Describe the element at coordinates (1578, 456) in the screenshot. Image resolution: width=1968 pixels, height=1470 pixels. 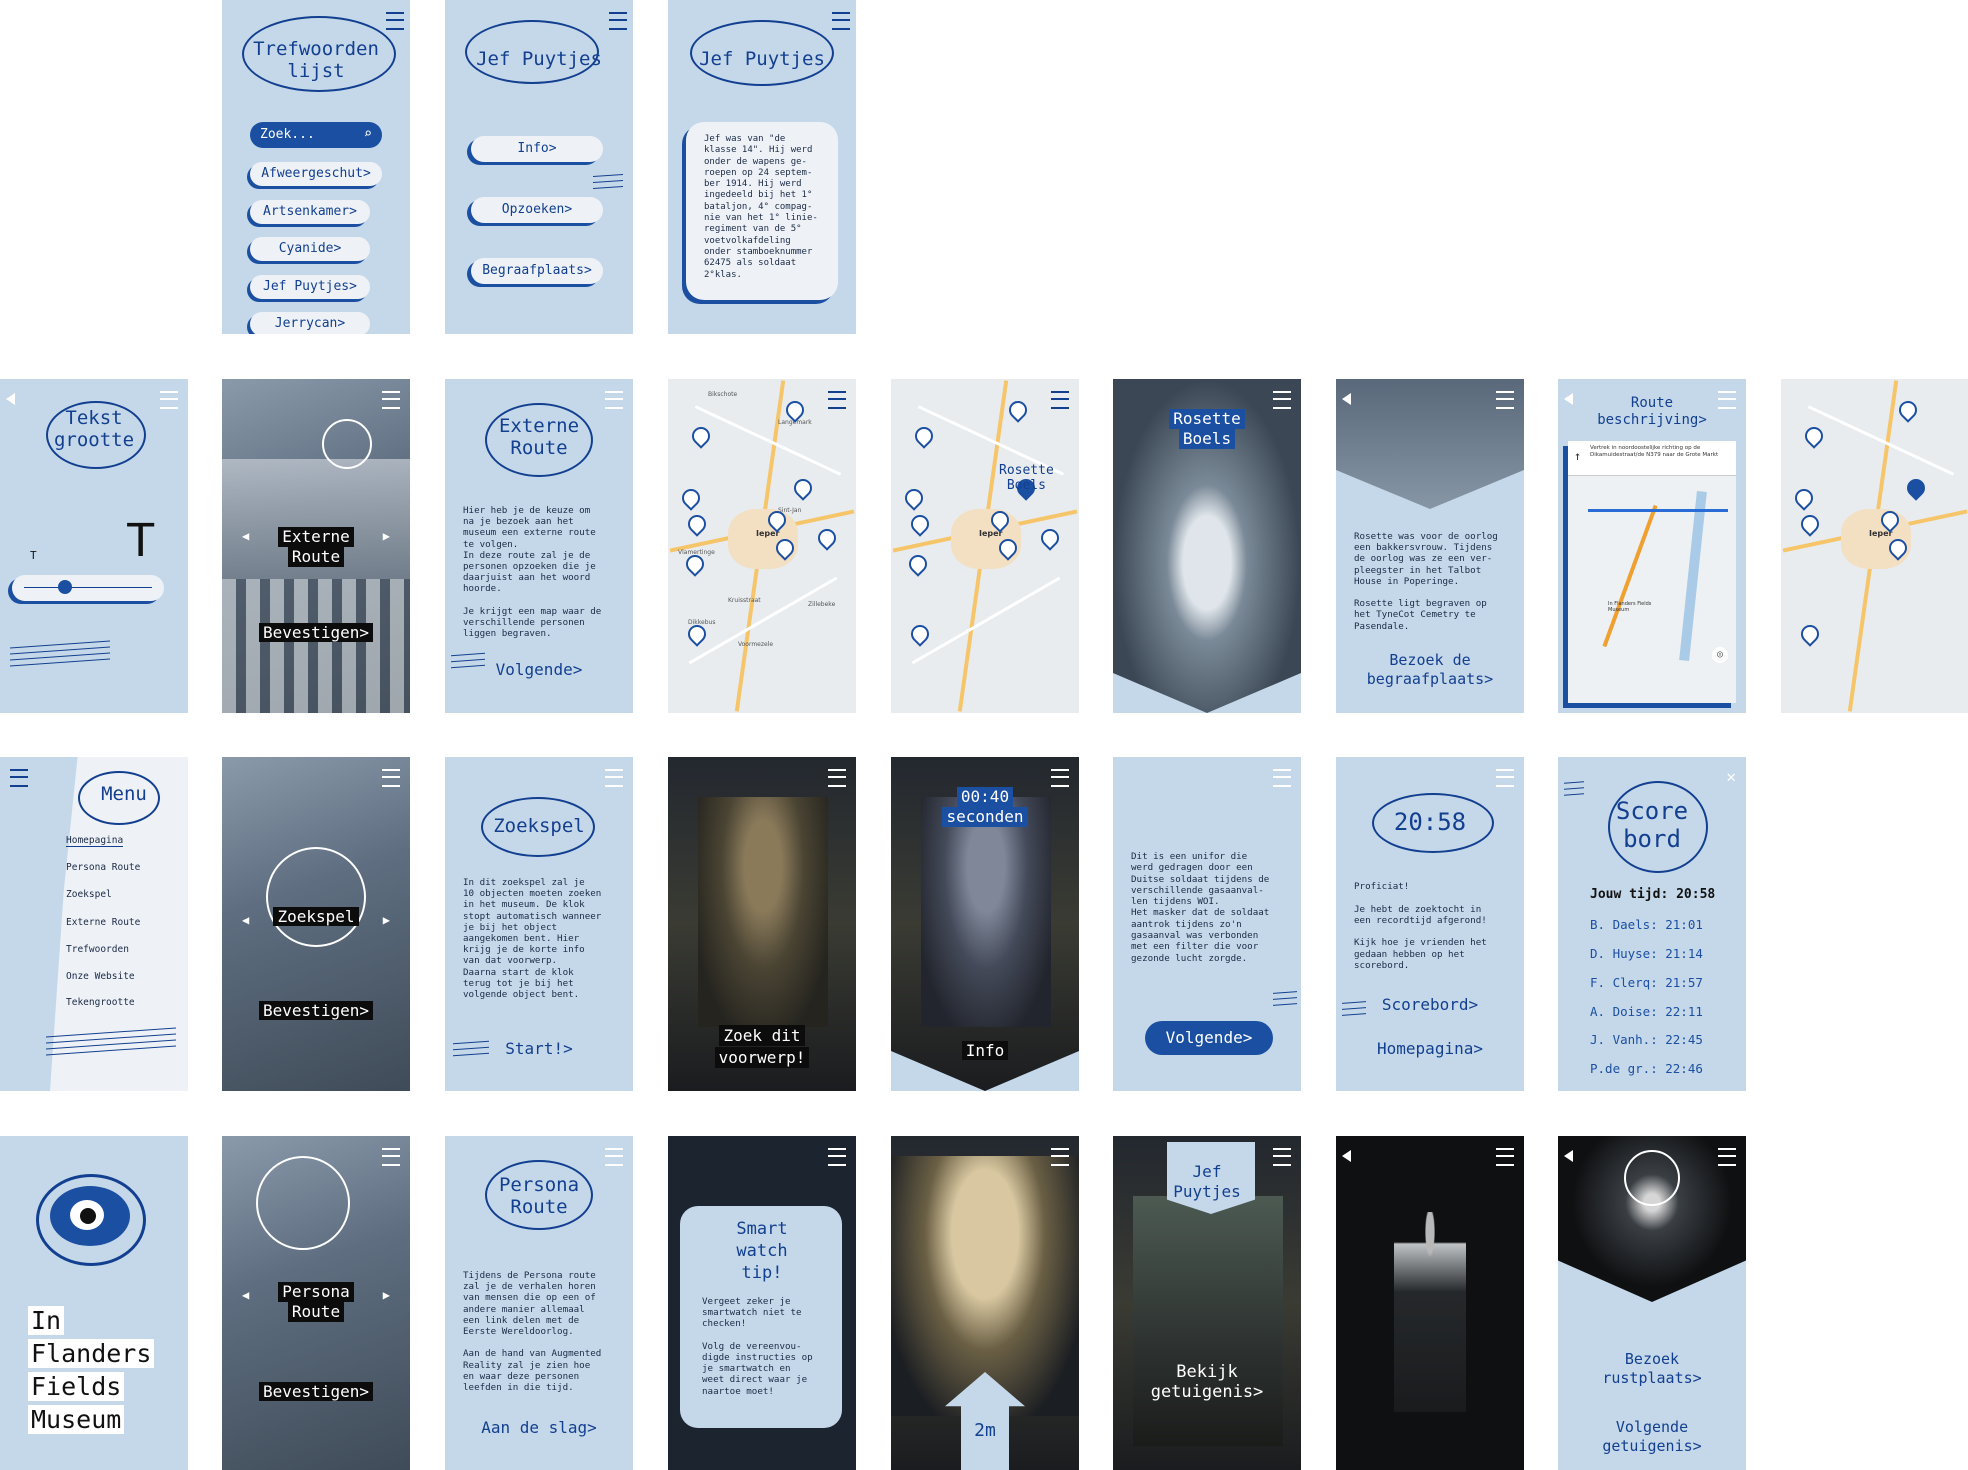
I see `up-arrow-icon: ↑` at that location.